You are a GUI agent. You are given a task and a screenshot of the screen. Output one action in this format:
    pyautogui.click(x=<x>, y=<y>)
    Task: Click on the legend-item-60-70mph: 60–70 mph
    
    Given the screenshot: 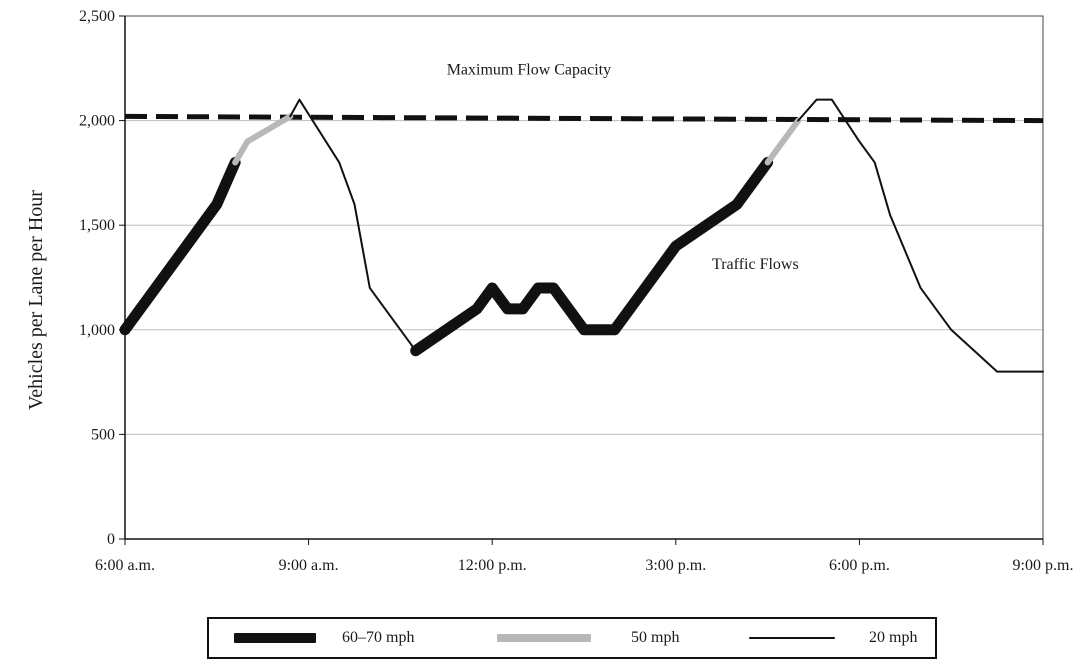 What is the action you would take?
    pyautogui.click(x=324, y=638)
    